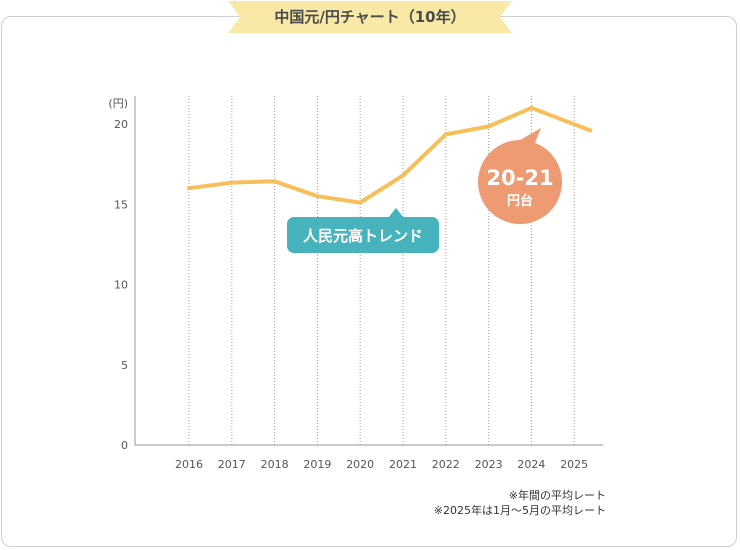  What do you see at coordinates (519, 510) in the screenshot?
I see `note-2025-period: ※2025年は1月〜5月の平均レート` at bounding box center [519, 510].